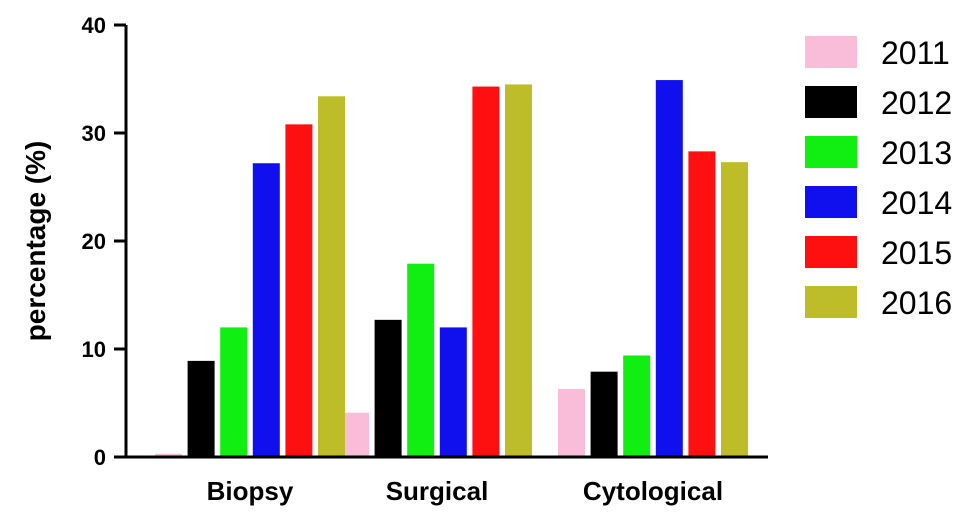 This screenshot has height=519, width=969. I want to click on y-tick-label: 10, so click(94, 349).